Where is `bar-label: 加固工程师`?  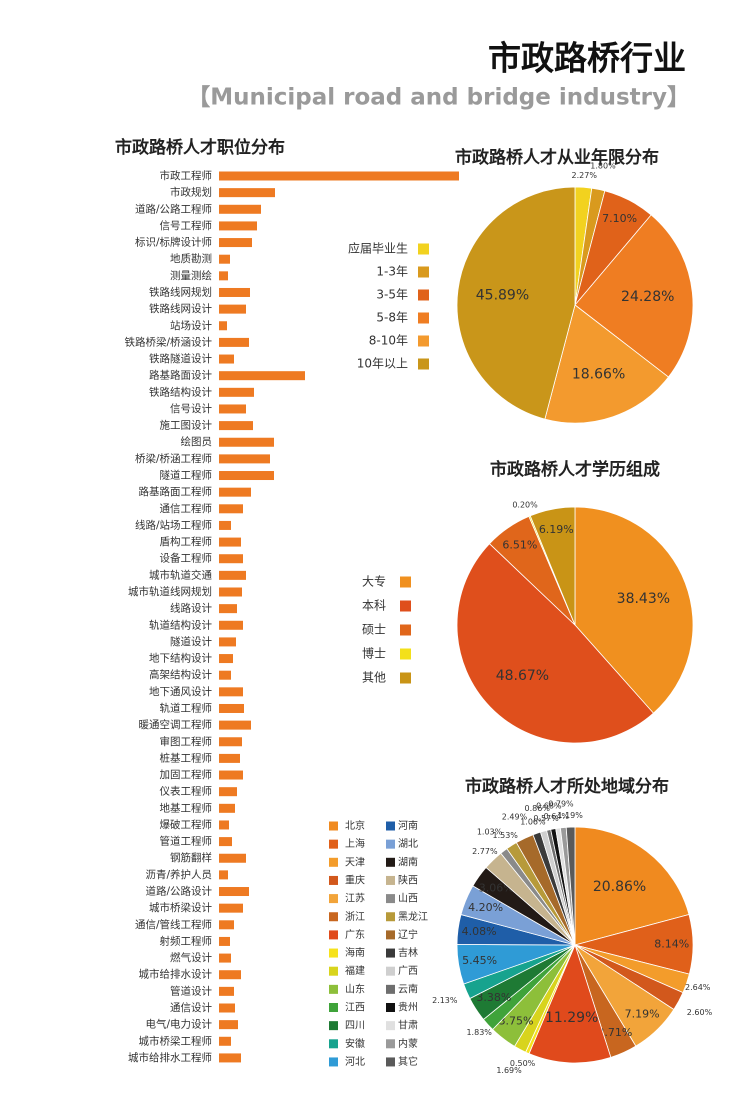 bar-label: 加固工程师 is located at coordinates (186, 774).